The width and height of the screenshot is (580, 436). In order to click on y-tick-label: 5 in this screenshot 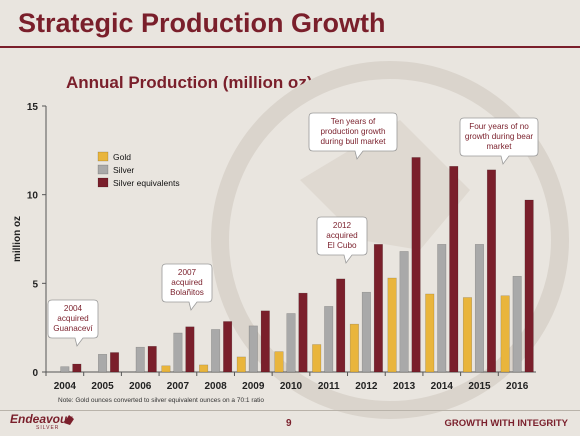, I will do `click(35, 284)`.